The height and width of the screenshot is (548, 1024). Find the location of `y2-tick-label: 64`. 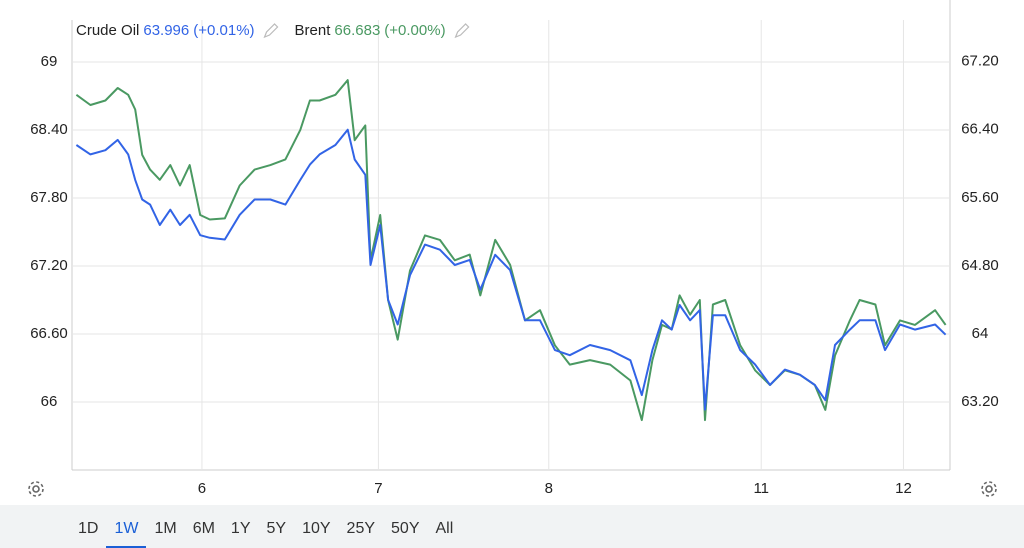

y2-tick-label: 64 is located at coordinates (980, 333).